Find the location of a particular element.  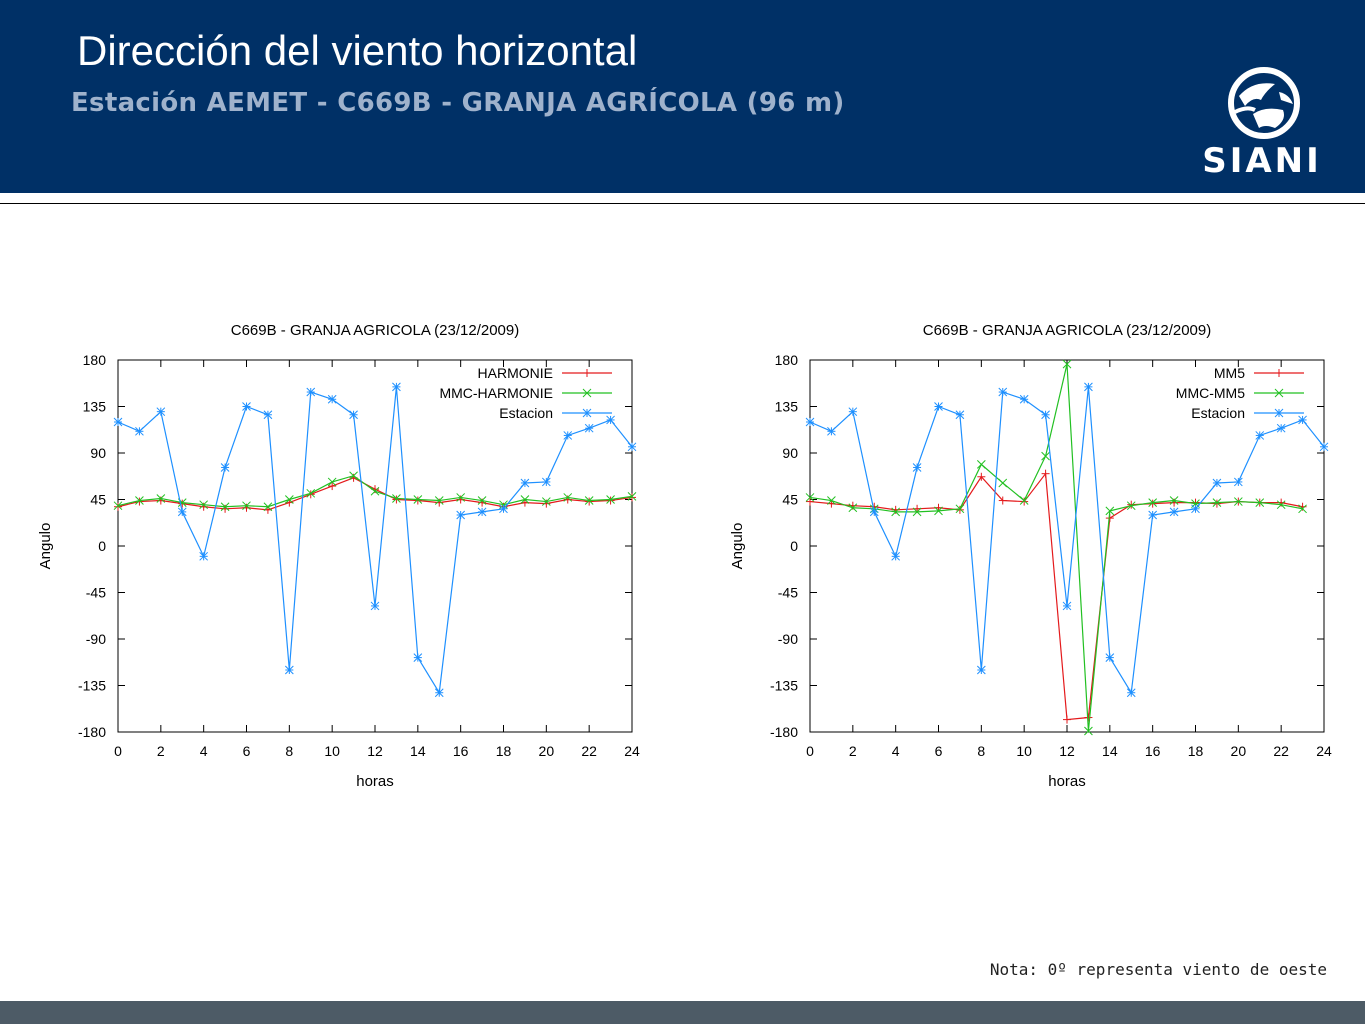

y-tick-label: -45 is located at coordinates (96, 593).